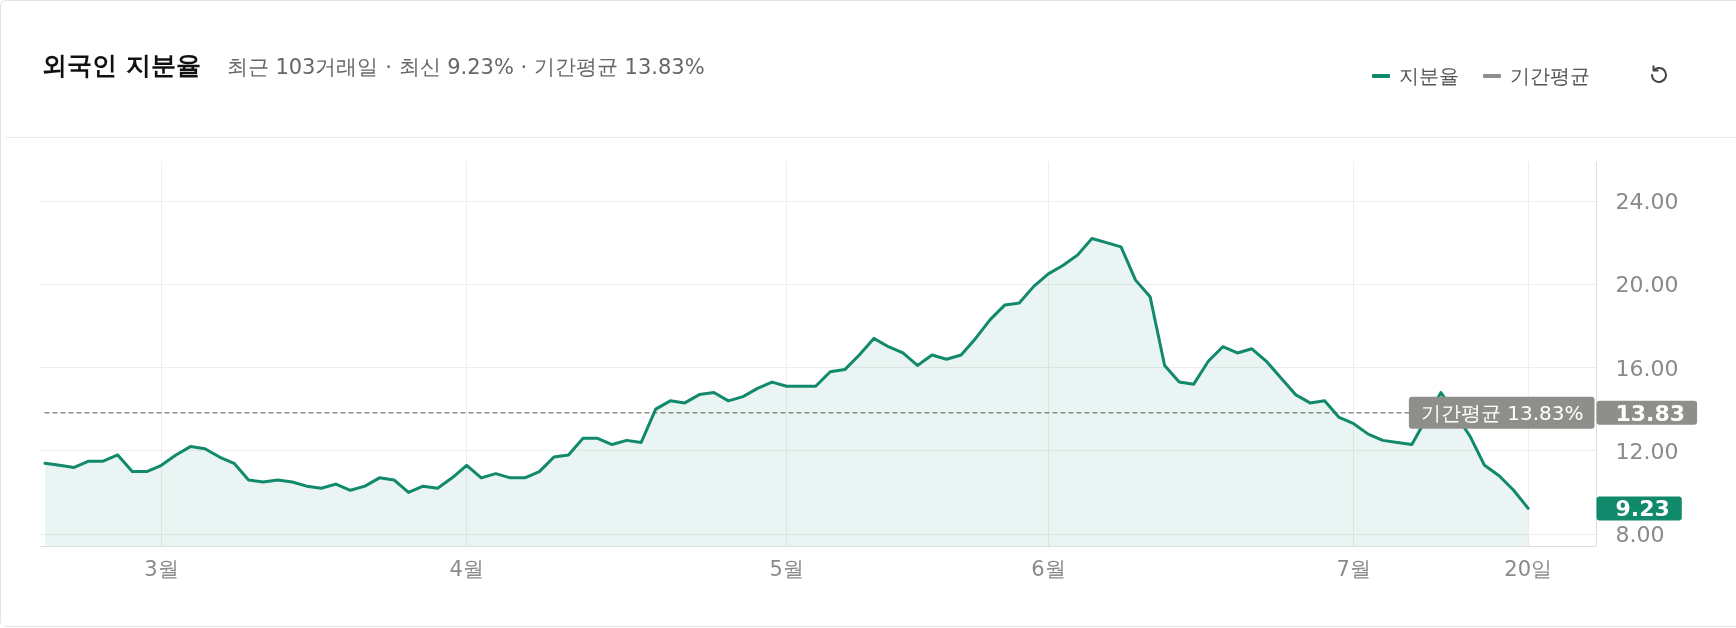 This screenshot has width=1736, height=628. I want to click on y-tick-label: 13.83, so click(1650, 413).